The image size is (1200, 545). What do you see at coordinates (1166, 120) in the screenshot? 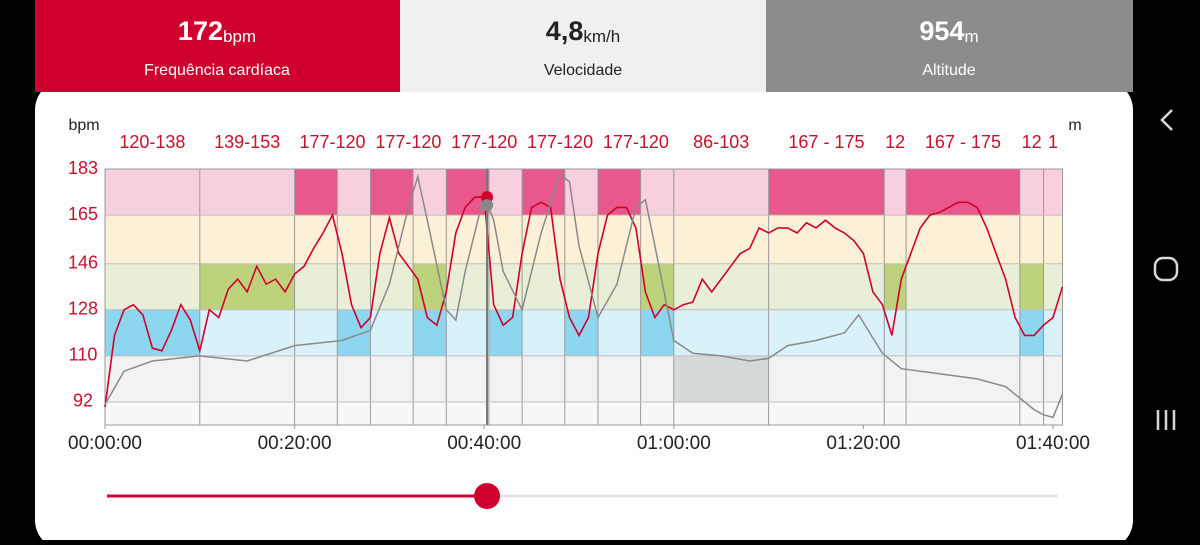
I see `nav-back` at bounding box center [1166, 120].